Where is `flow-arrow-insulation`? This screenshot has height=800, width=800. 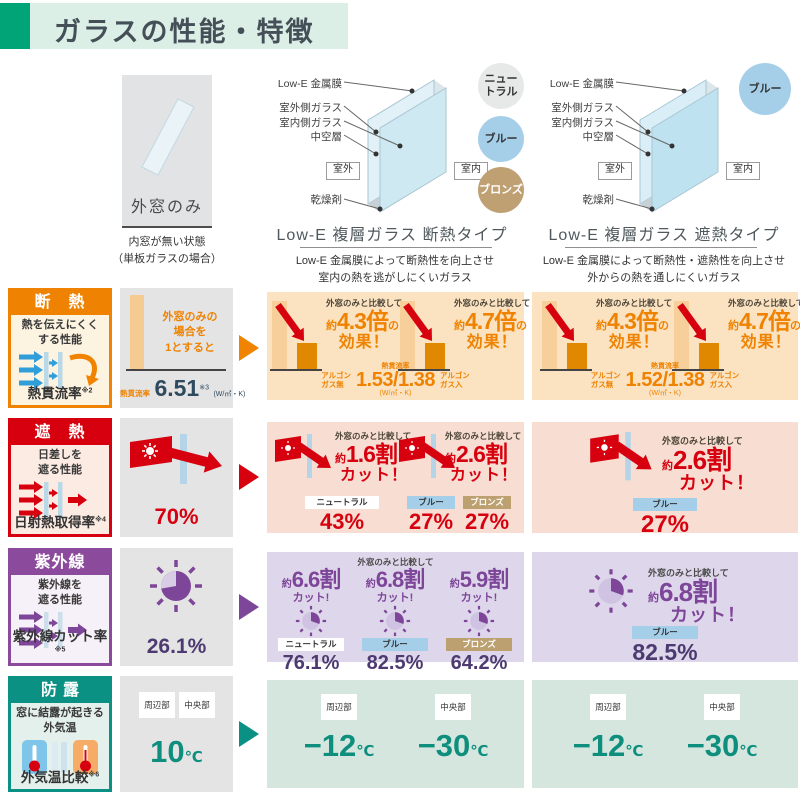
flow-arrow-insulation is located at coordinates (249, 348).